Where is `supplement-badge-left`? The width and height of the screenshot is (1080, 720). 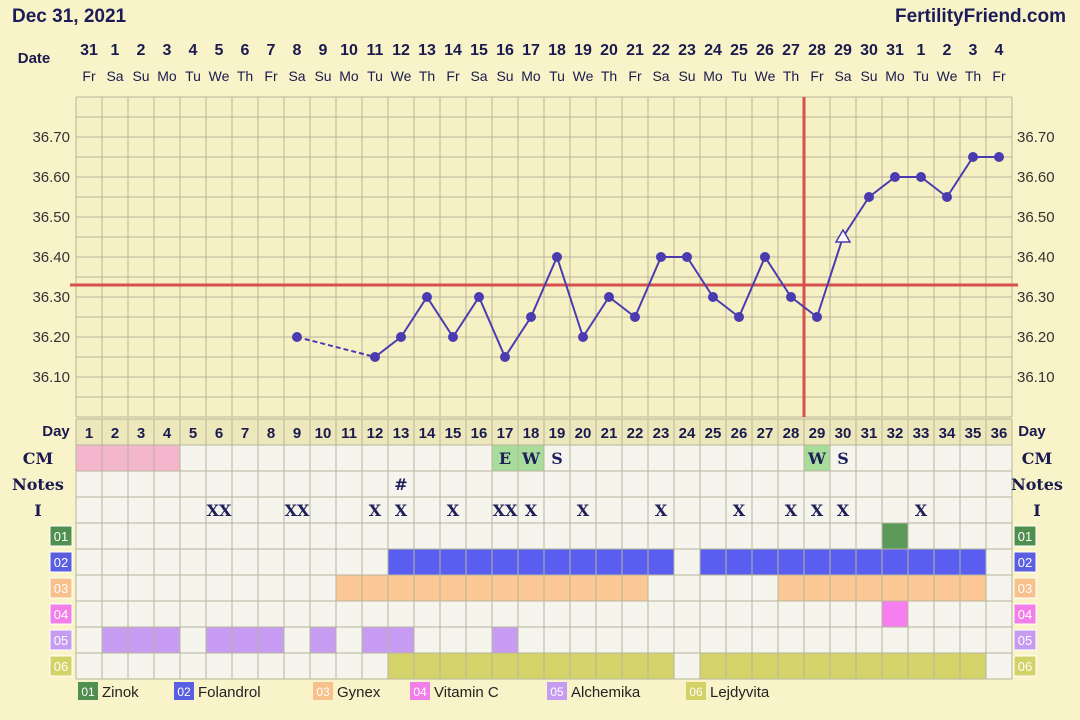 supplement-badge-left is located at coordinates (61, 536).